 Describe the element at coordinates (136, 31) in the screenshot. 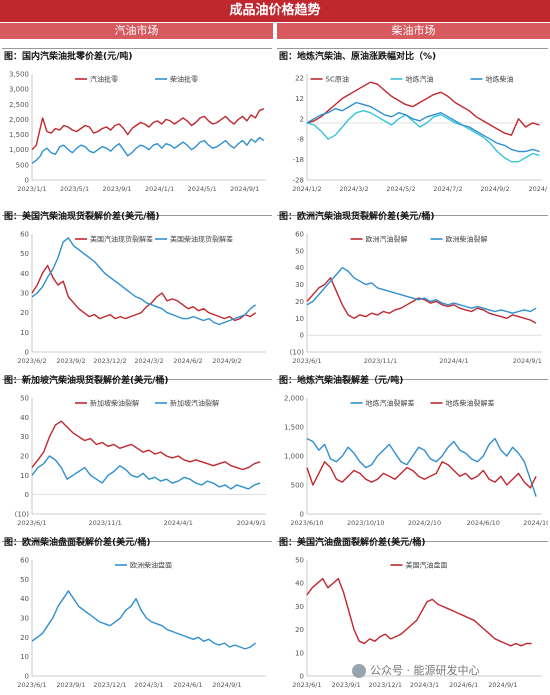

I see `section-header-gasoline: 汽油市场` at that location.